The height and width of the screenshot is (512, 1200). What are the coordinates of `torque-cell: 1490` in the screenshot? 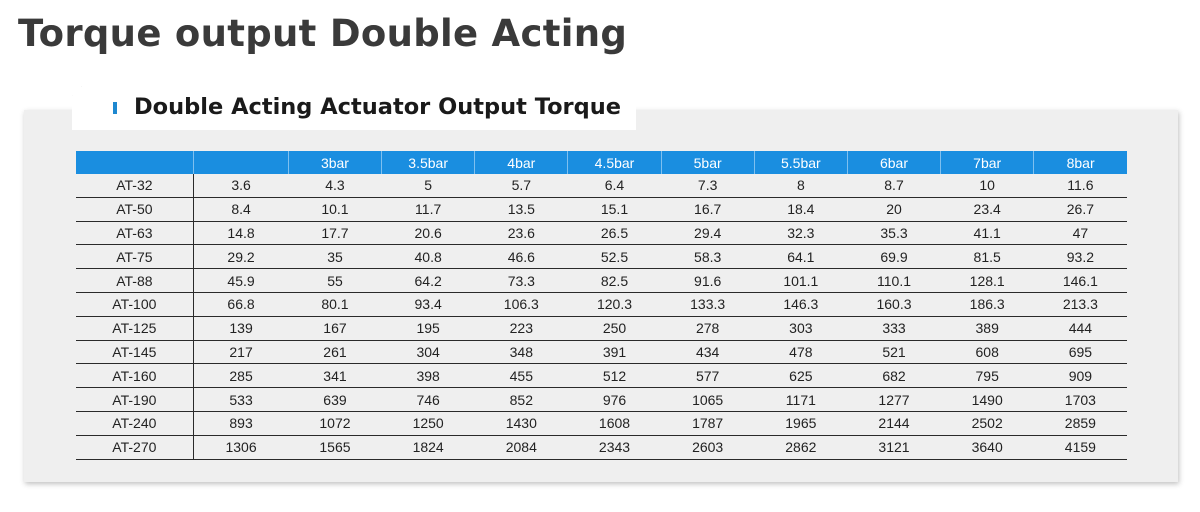 It's located at (987, 399).